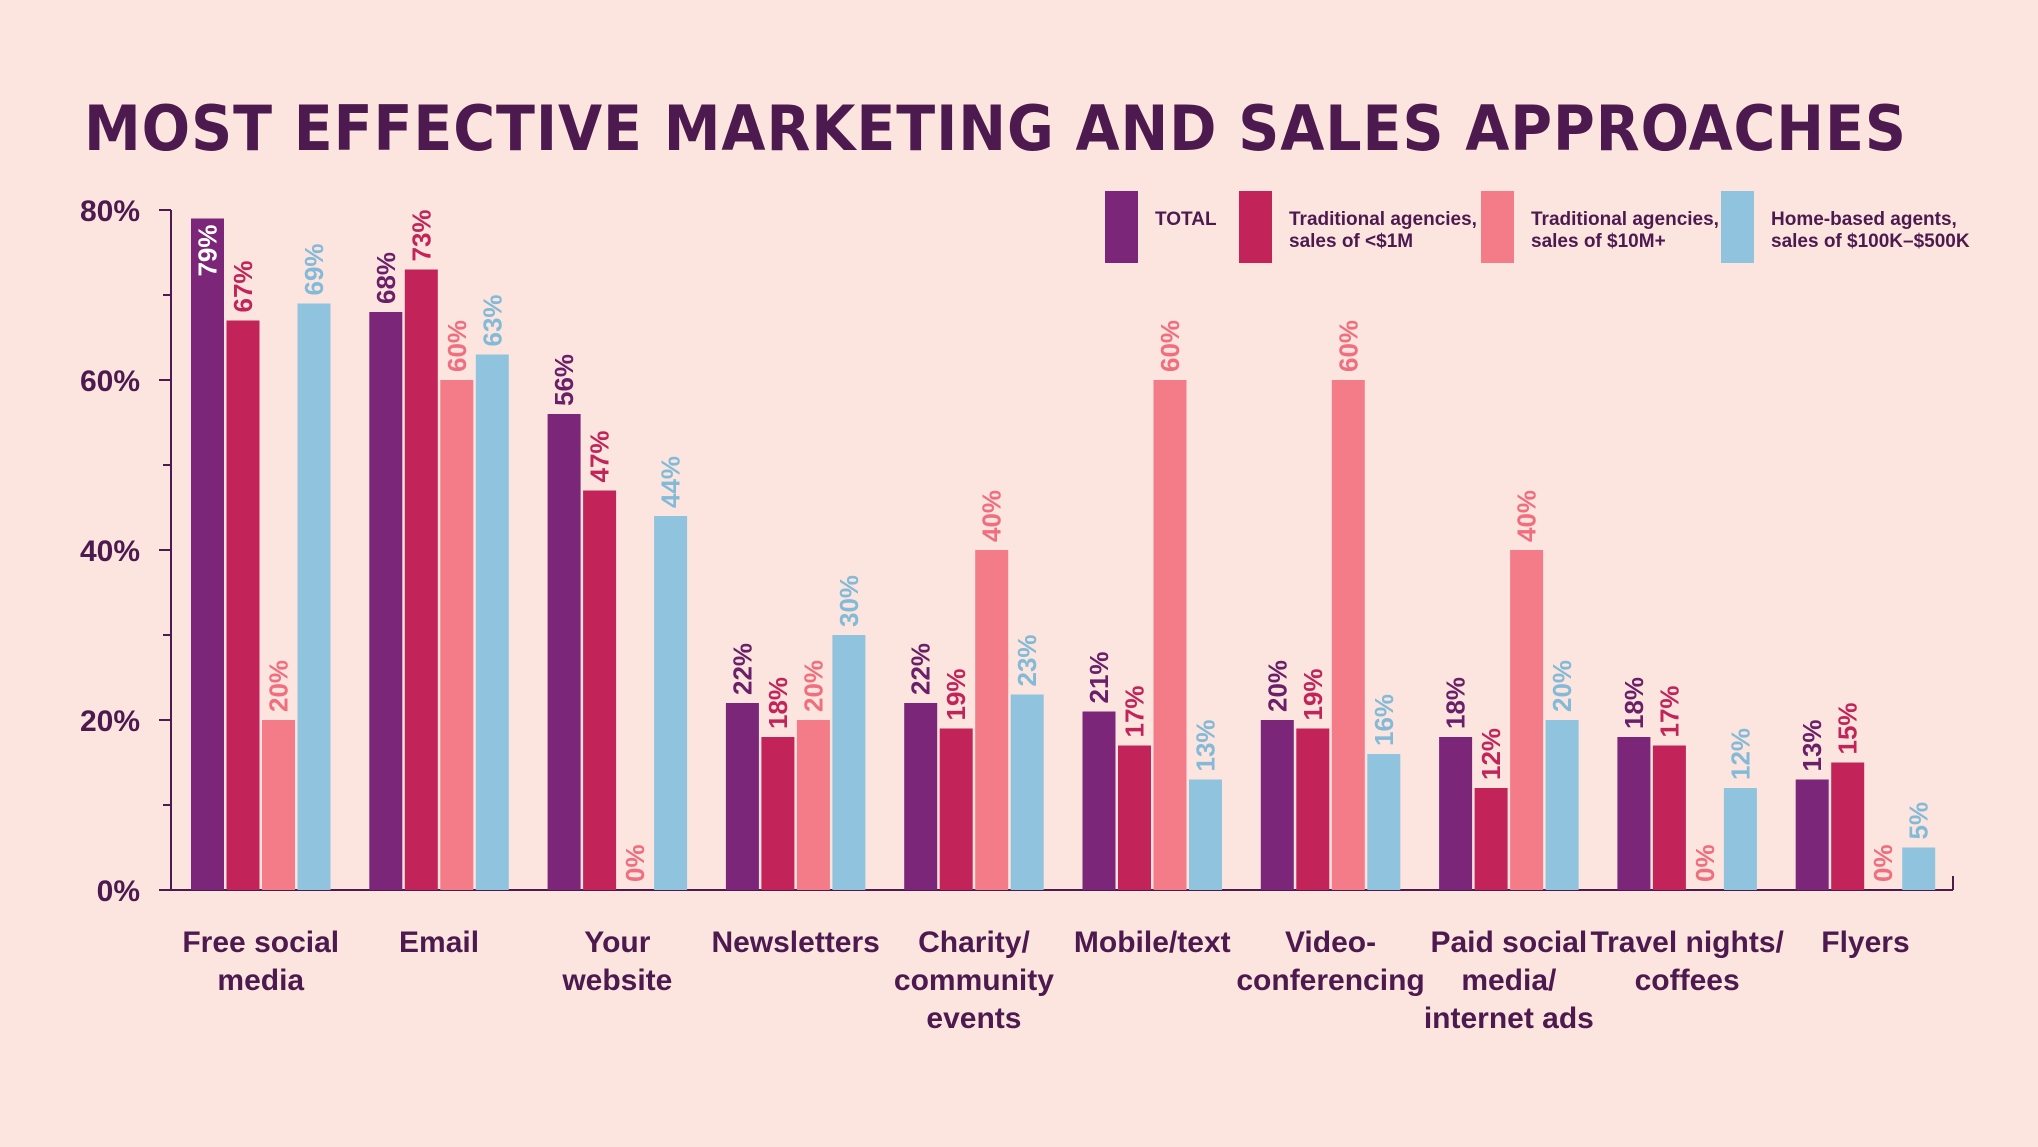  What do you see at coordinates (1135, 711) in the screenshot?
I see `data-label: 17%` at bounding box center [1135, 711].